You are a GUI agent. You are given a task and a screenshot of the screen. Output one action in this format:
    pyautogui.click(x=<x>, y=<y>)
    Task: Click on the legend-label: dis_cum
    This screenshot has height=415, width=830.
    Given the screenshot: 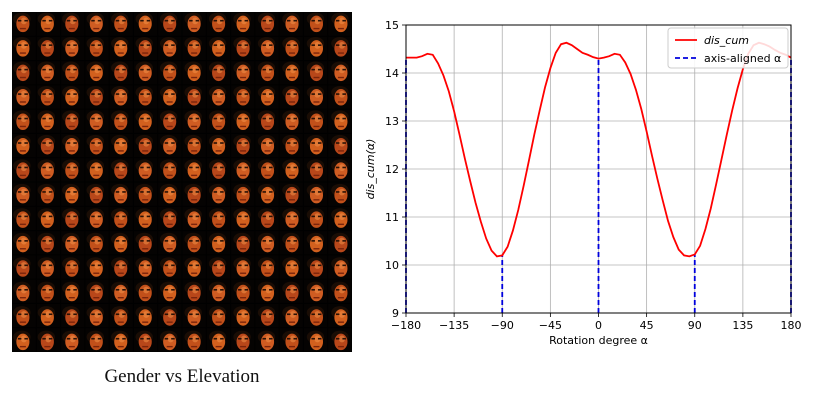 What is the action you would take?
    pyautogui.click(x=726, y=40)
    